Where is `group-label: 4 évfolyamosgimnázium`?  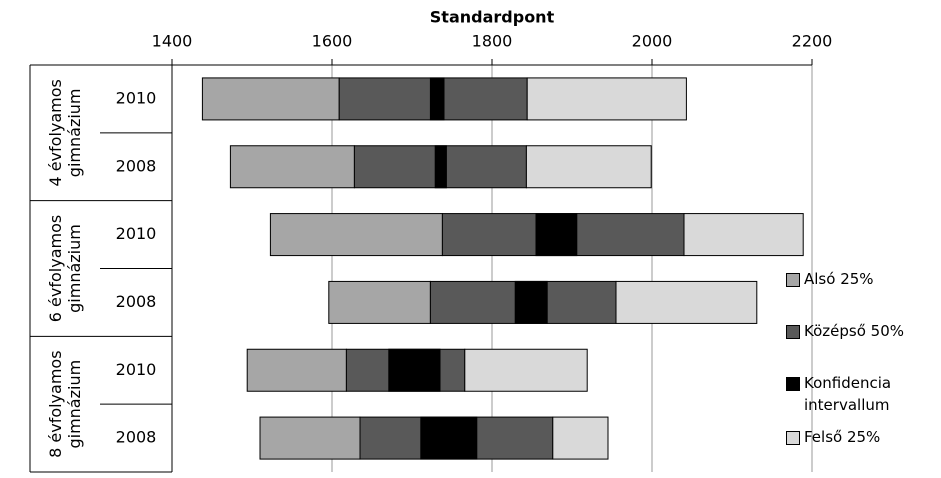
group-label: 4 évfolyamosgimnázium is located at coordinates (65, 132).